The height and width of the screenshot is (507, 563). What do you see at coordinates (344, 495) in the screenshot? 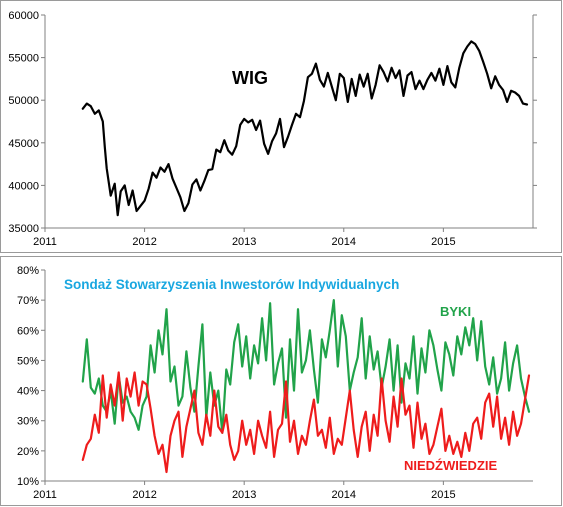
I see `survey-x-tick-label: 2014` at bounding box center [344, 495].